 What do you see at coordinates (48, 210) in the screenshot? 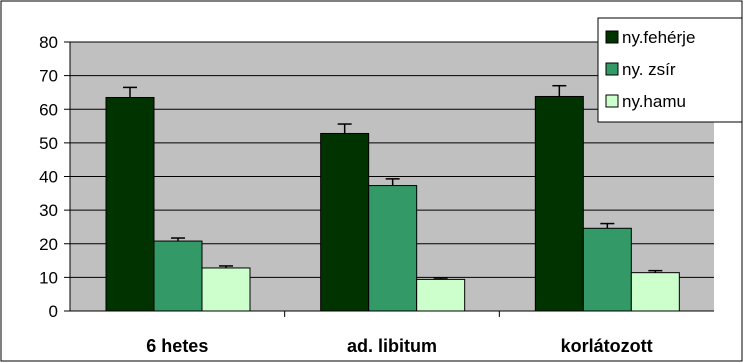
I see `y-tick-label: 30` at bounding box center [48, 210].